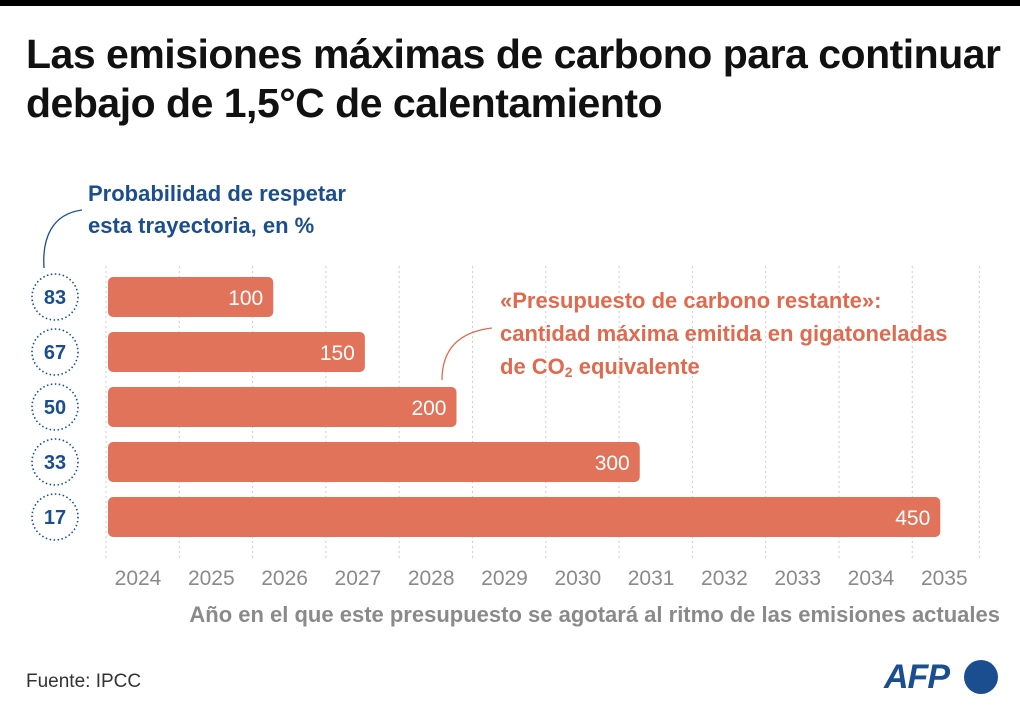 The height and width of the screenshot is (712, 1020). What do you see at coordinates (577, 578) in the screenshot?
I see `x-tick-2030: 2030` at bounding box center [577, 578].